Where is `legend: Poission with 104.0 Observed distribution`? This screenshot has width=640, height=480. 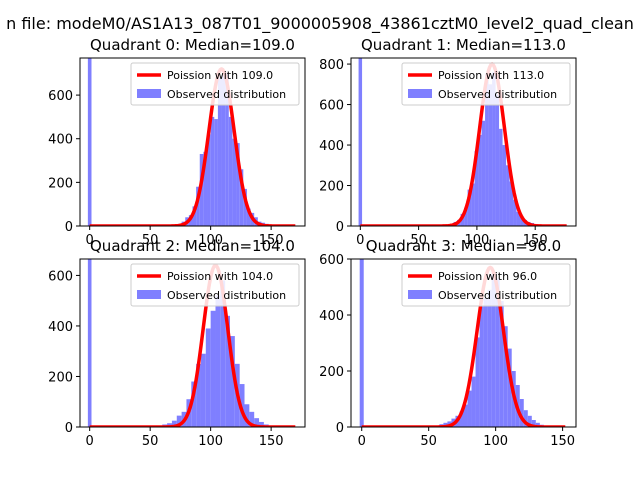 legend: Poission with 104.0 Observed distribution is located at coordinates (215, 285).